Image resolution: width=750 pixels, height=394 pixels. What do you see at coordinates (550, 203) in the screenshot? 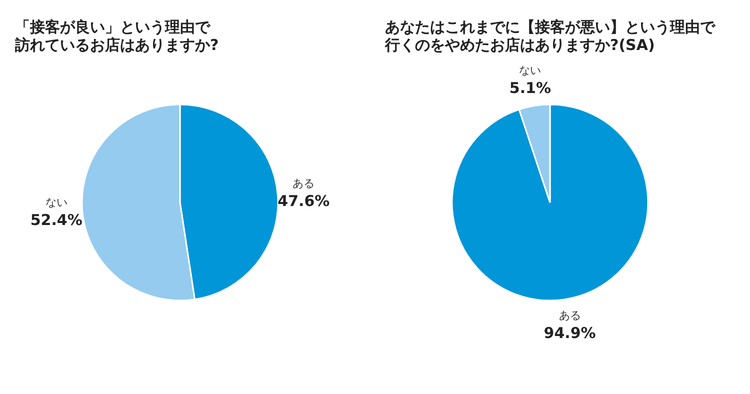
I see `pie-slice` at bounding box center [550, 203].